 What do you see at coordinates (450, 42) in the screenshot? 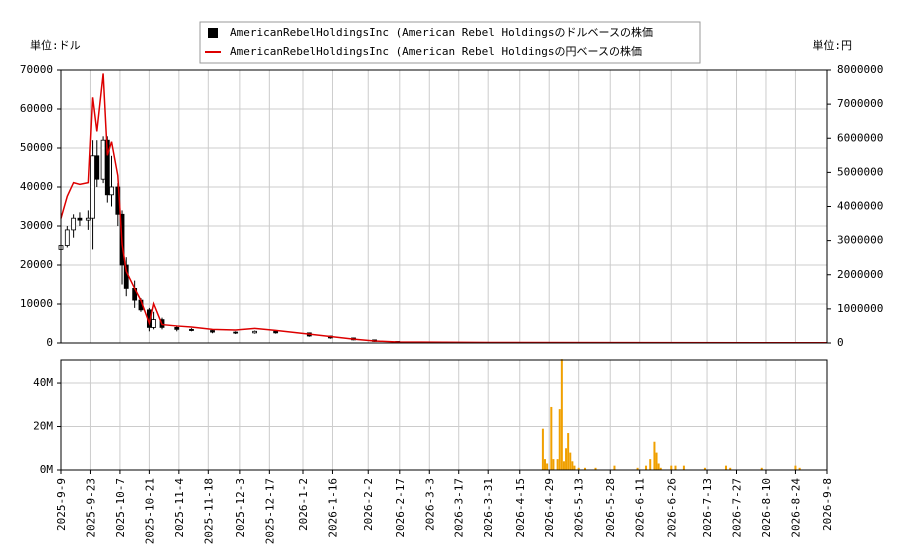
I see `legend-box` at bounding box center [450, 42].